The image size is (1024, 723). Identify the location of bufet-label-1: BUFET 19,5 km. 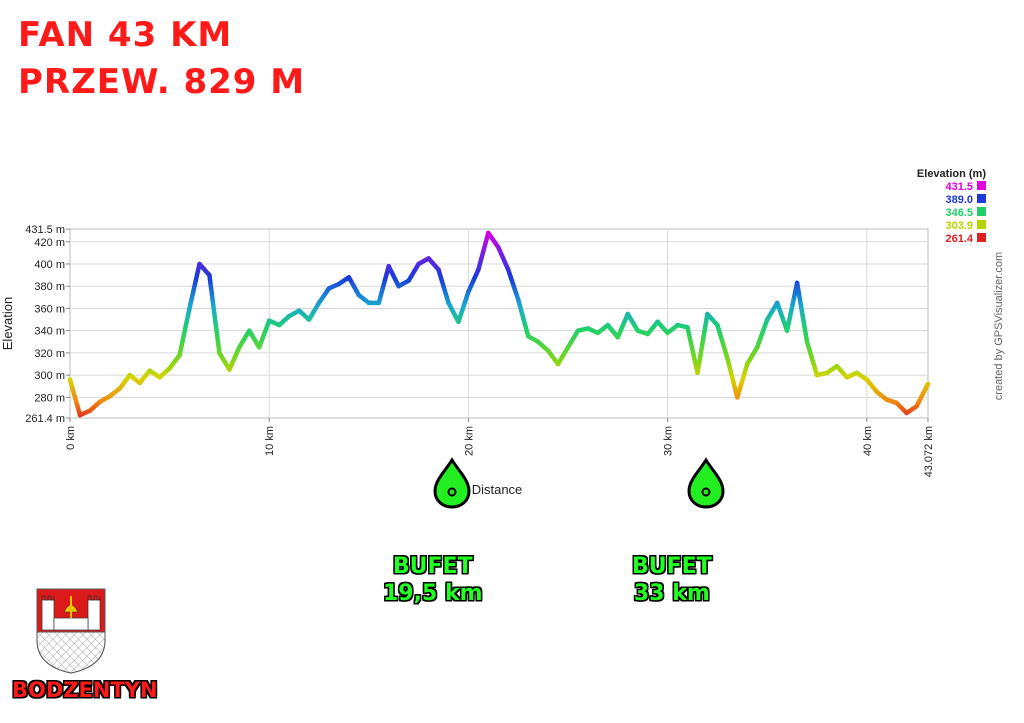
(433, 580).